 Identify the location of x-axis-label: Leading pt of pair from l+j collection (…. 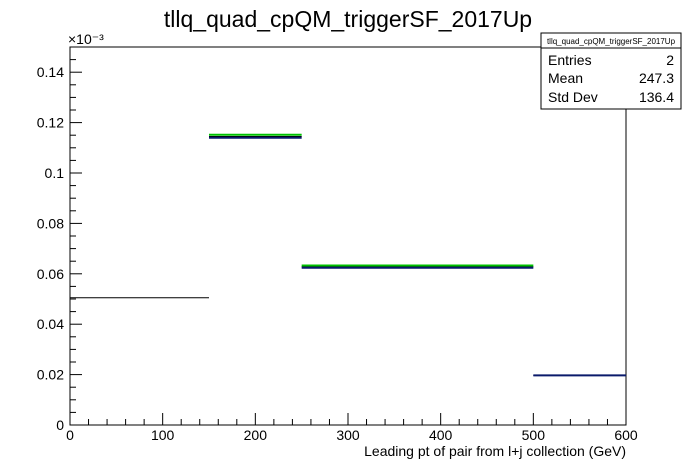
(495, 451).